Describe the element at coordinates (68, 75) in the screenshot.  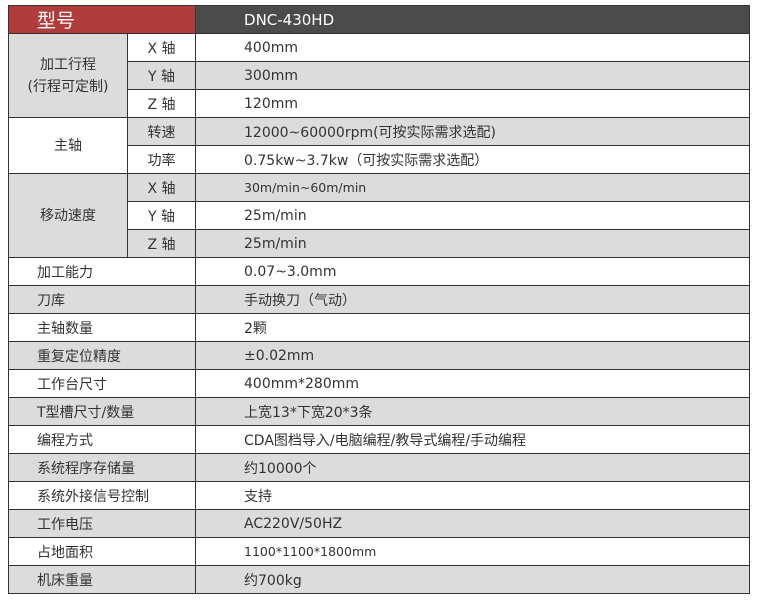
I see `group-label: 加工行程 (行程可定制)` at that location.